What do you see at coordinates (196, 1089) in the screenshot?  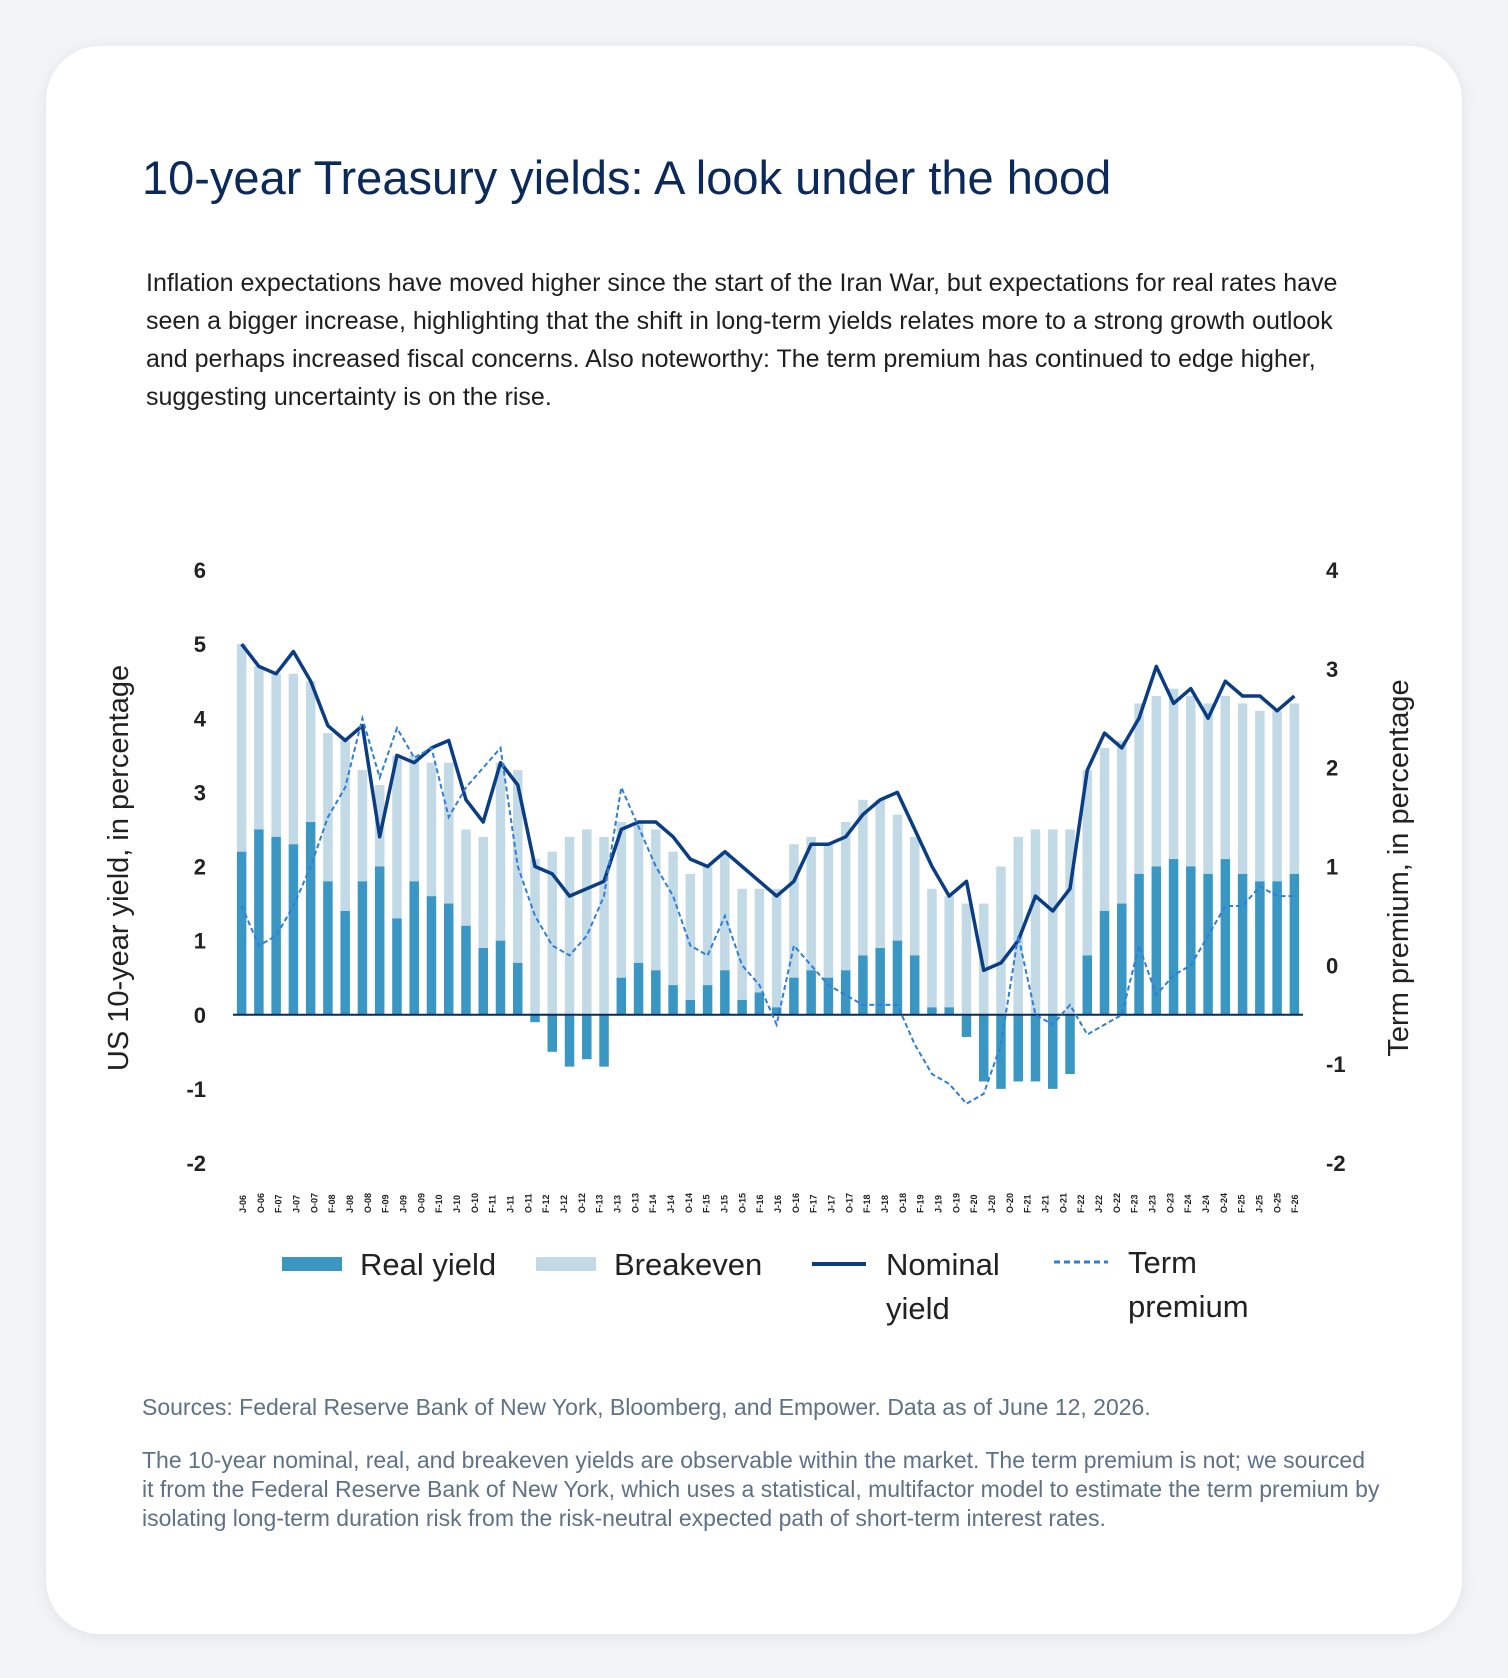 I see `y-tick-label-left: -1` at bounding box center [196, 1089].